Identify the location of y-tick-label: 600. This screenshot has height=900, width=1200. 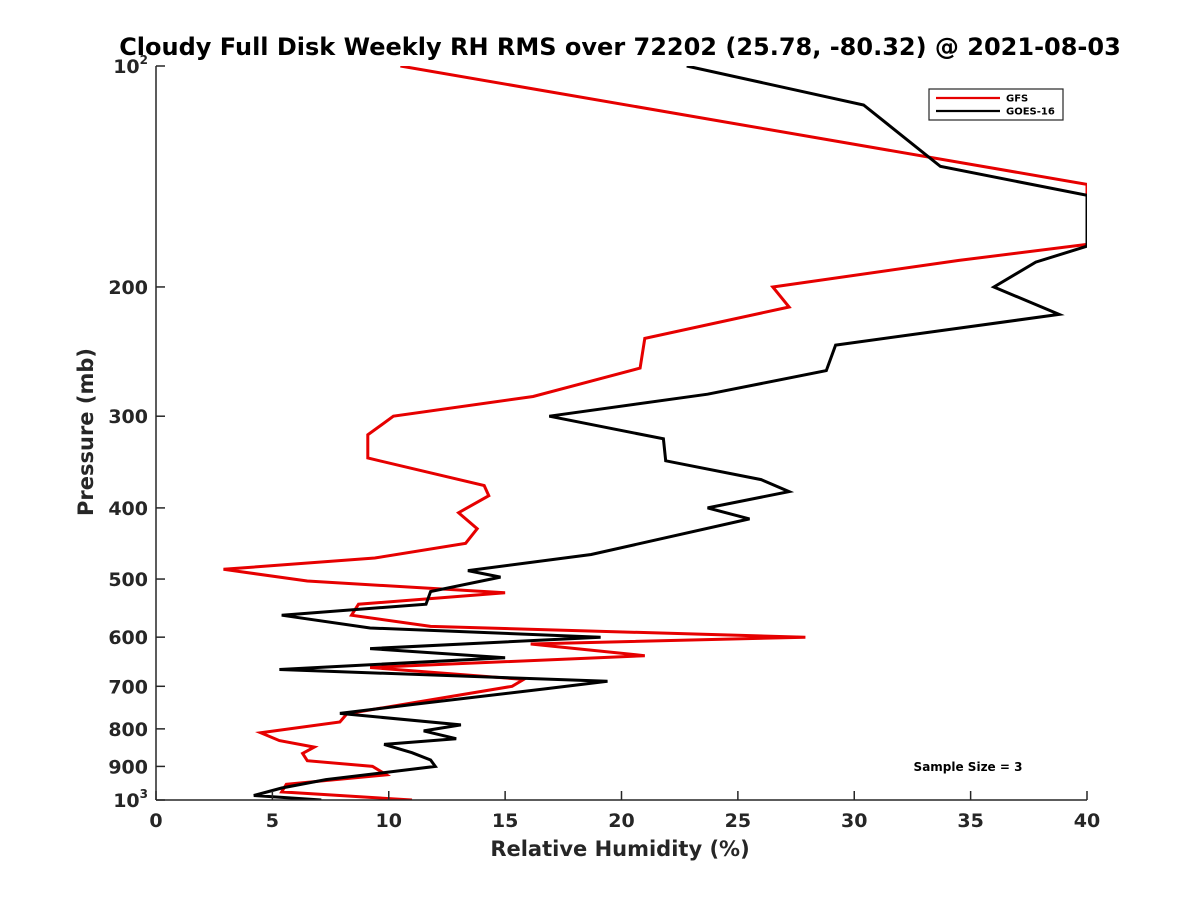
(128, 638).